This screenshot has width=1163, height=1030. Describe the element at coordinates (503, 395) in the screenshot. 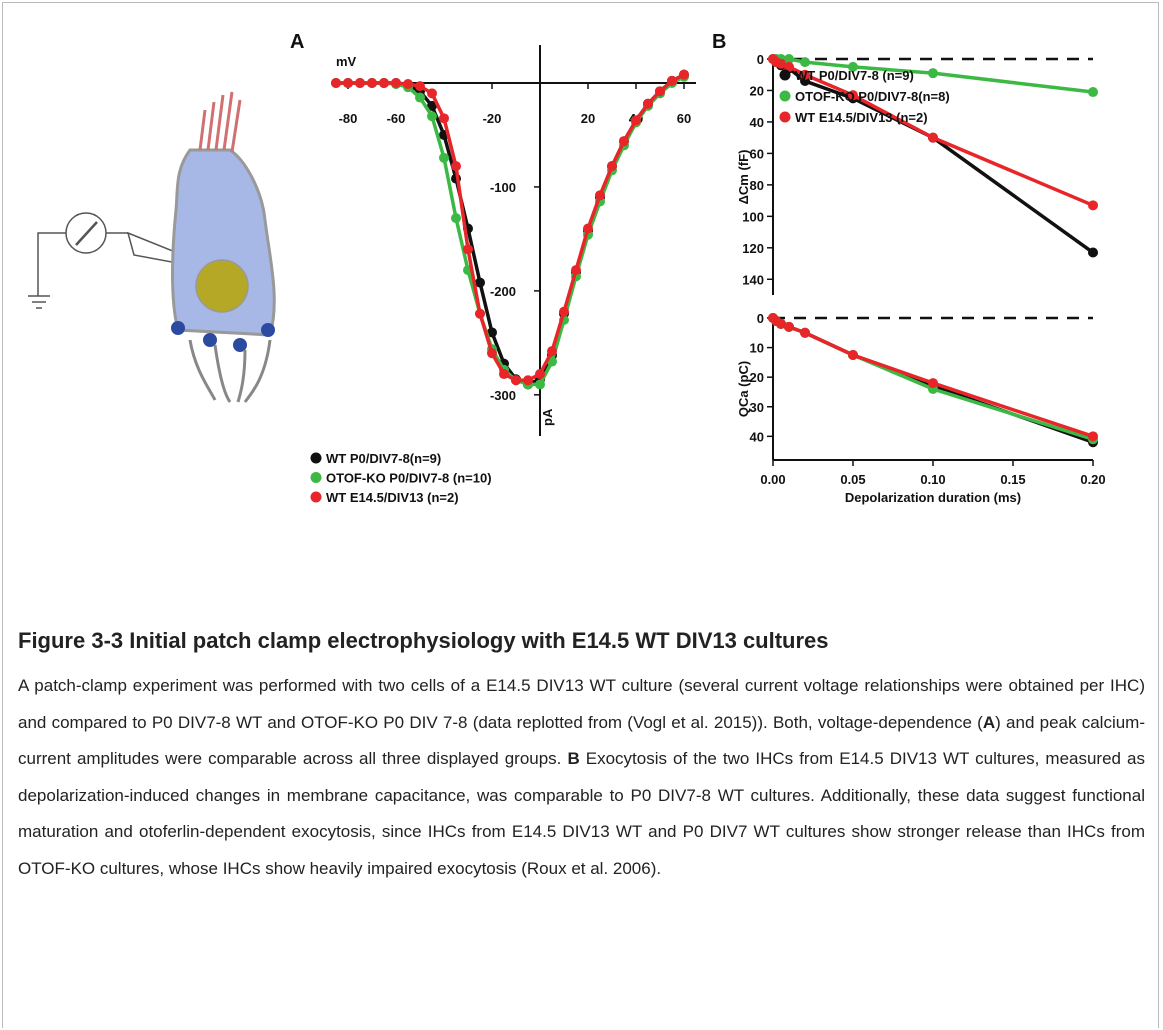

I see `y-tick-label: -300` at that location.